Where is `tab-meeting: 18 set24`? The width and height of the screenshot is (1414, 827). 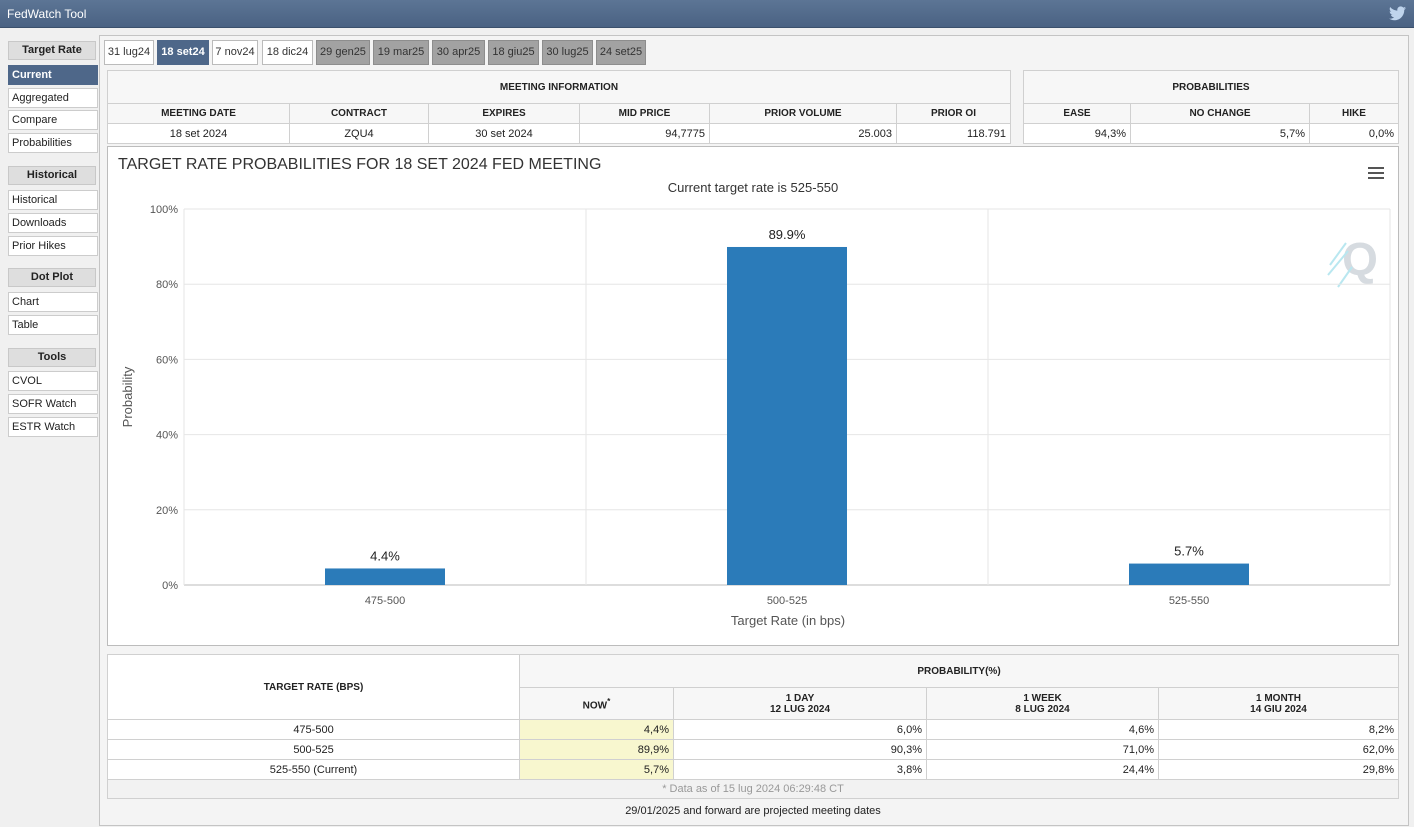
tab-meeting: 18 set24 is located at coordinates (183, 52).